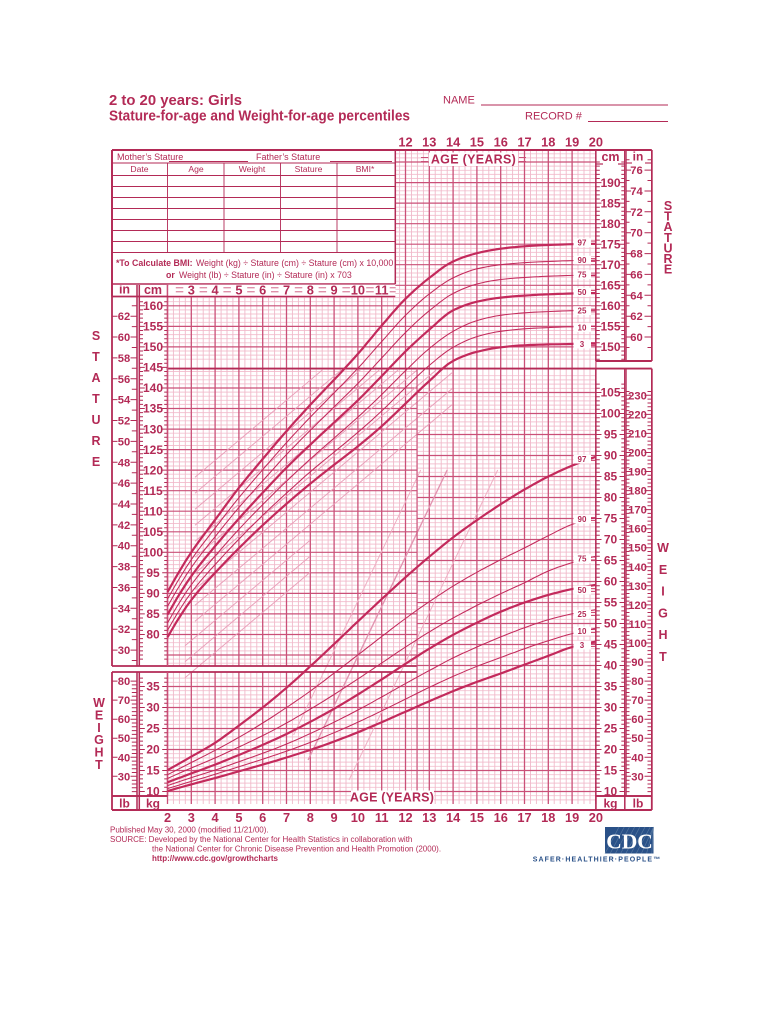  I want to click on svg-text: 32, so click(124, 630).